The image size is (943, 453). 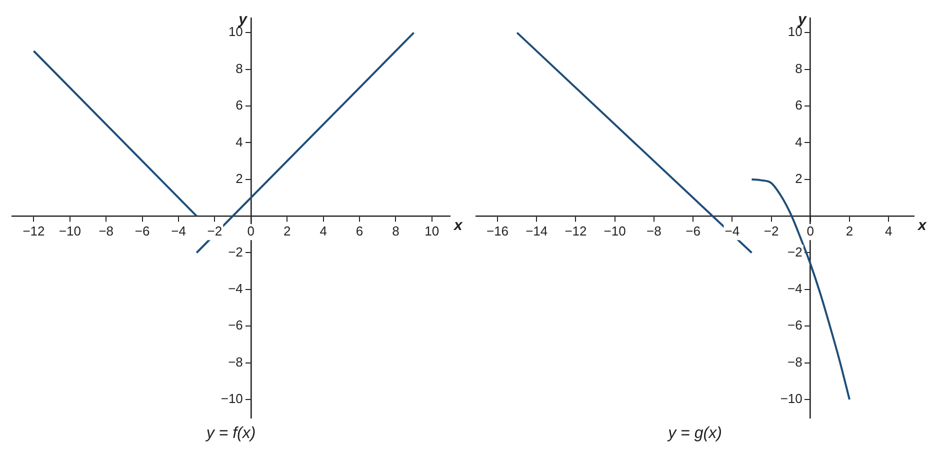 I want to click on x-tick-label: 6, so click(x=360, y=231).